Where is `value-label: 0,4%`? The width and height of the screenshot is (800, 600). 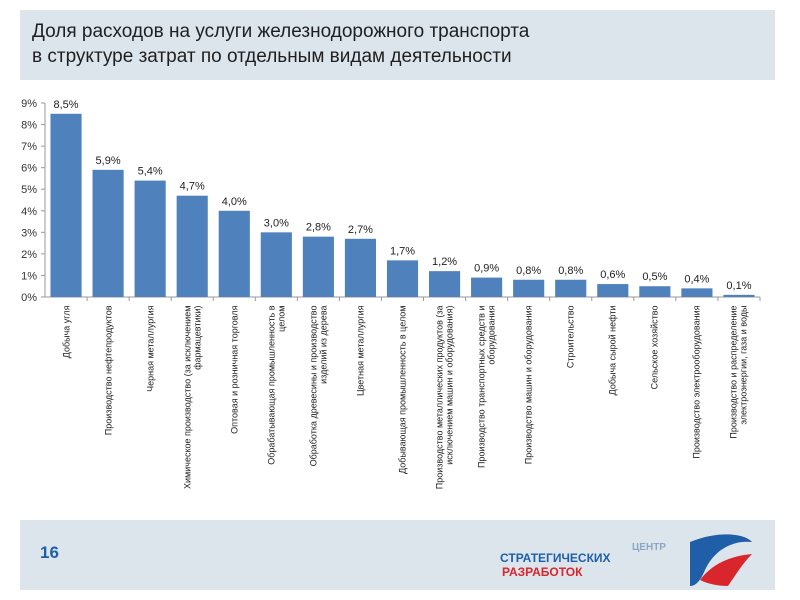
value-label: 0,4% is located at coordinates (696, 279).